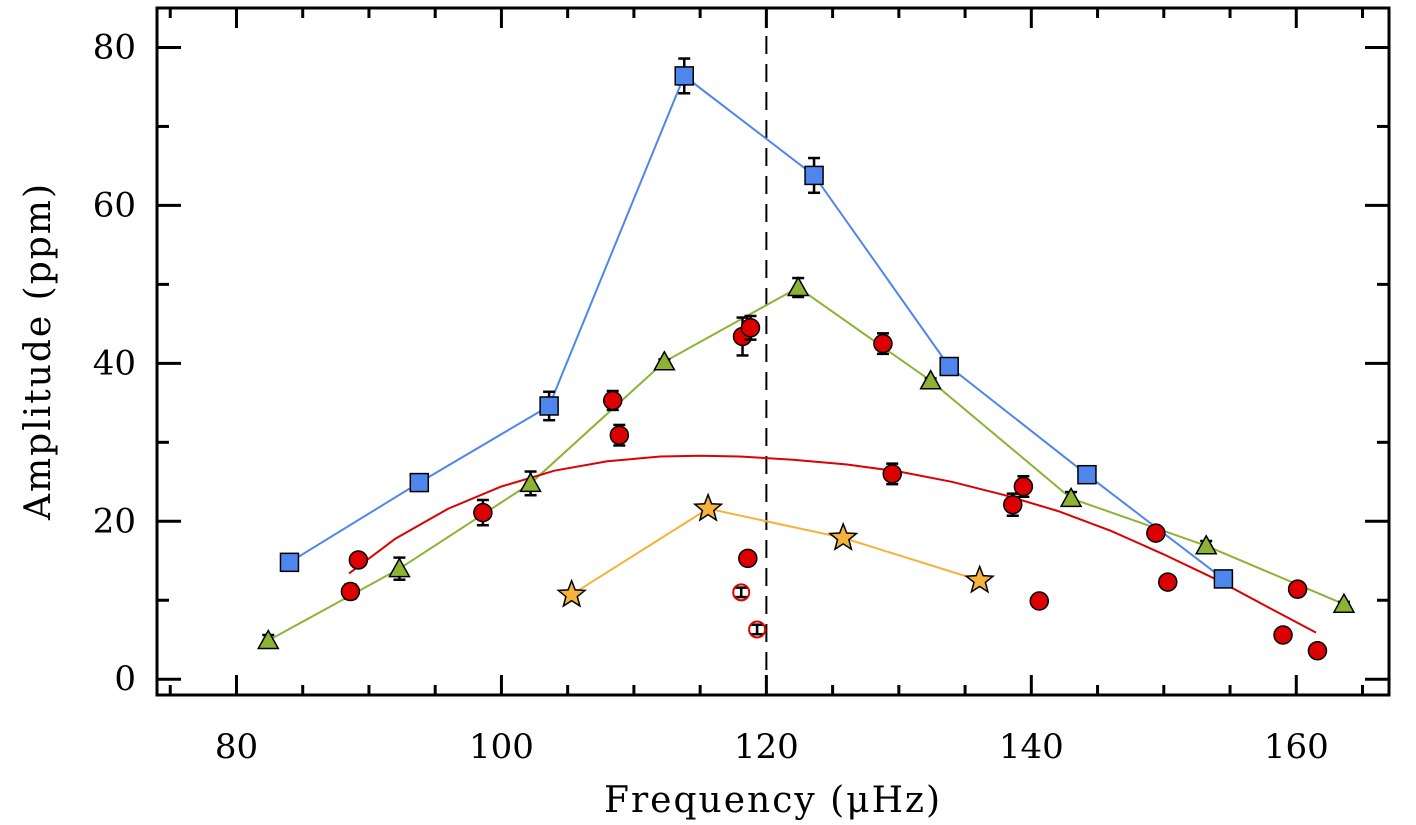 The height and width of the screenshot is (825, 1416). I want to click on y-tick-label: 40, so click(114, 363).